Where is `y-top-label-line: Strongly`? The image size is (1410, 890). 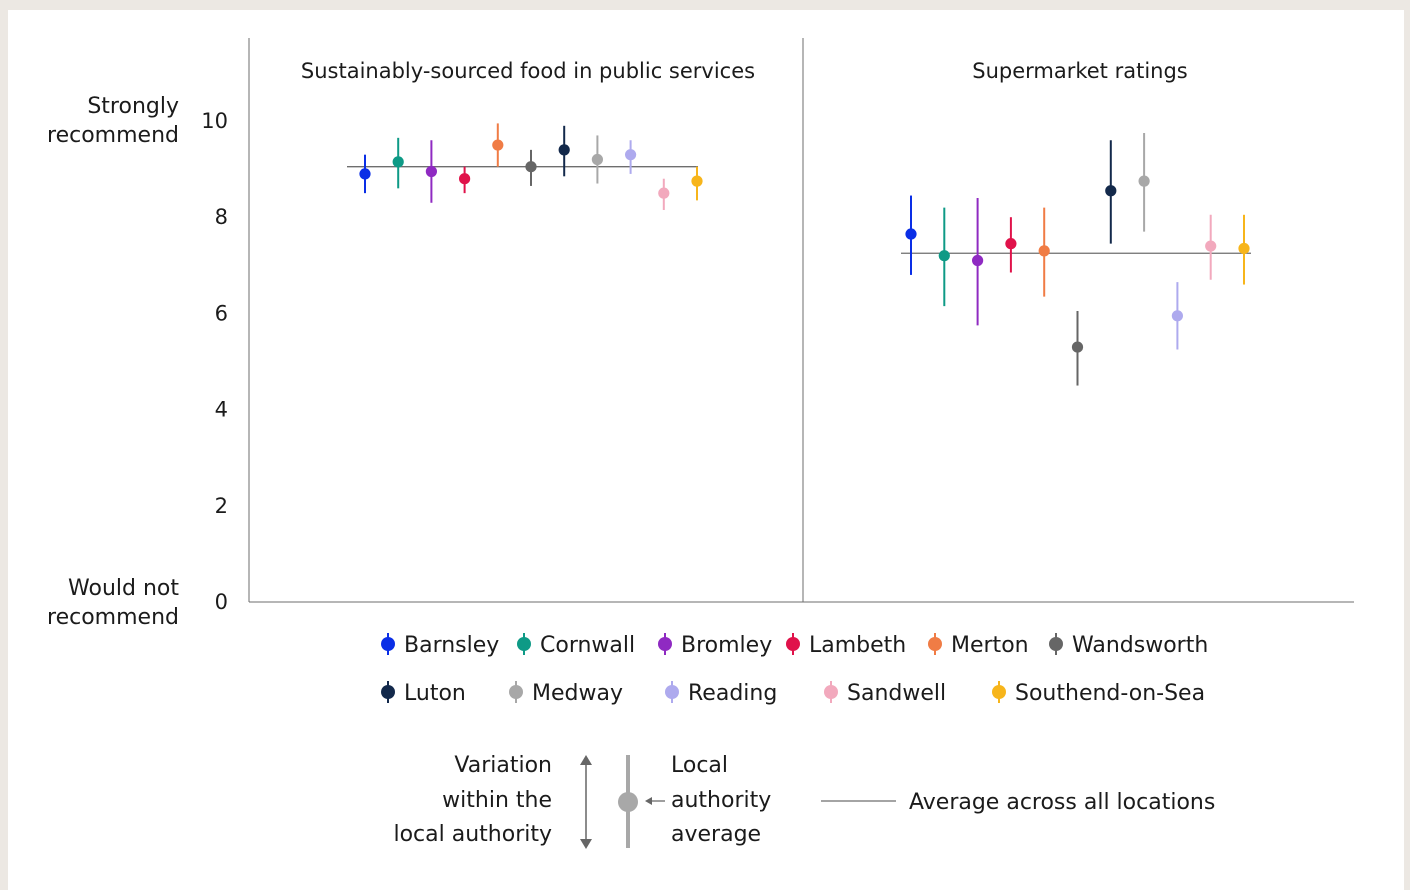
y-top-label-line: Strongly is located at coordinates (133, 106).